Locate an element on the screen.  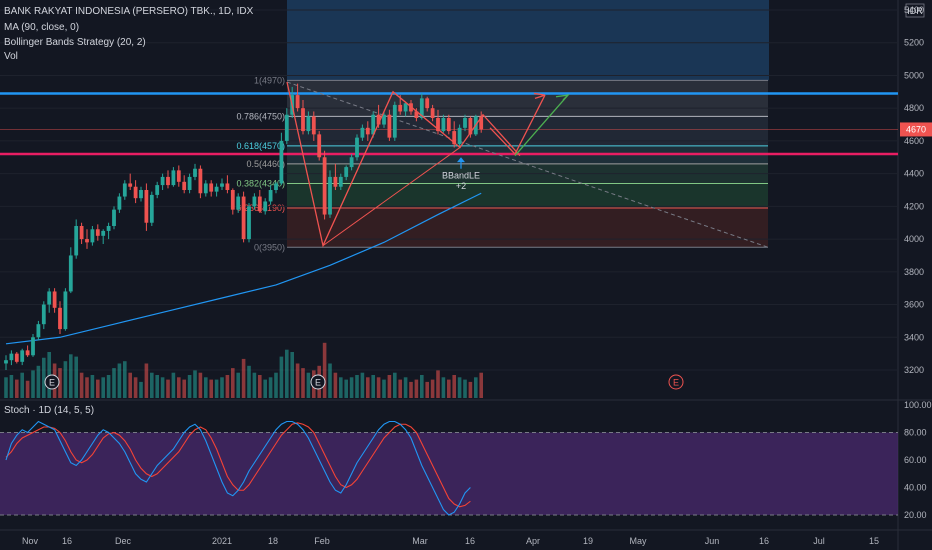
fib-label-0.786: 0.786(4750) is located at coordinates (260, 116).